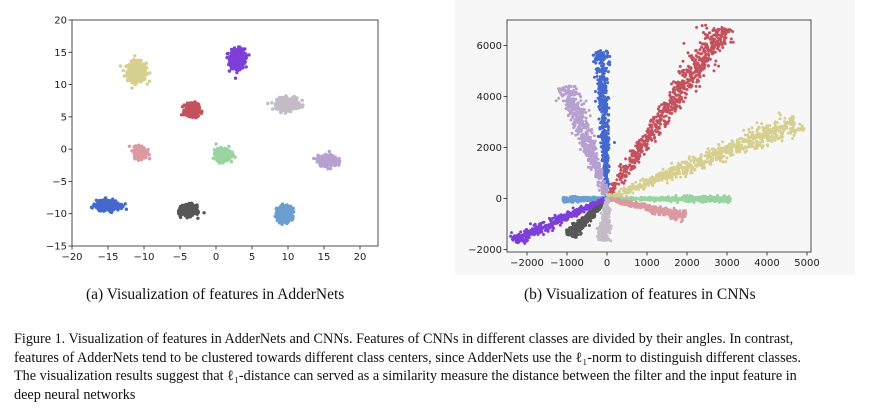  Describe the element at coordinates (107, 257) in the screenshot. I see `a-x-tick-label: −15` at that location.